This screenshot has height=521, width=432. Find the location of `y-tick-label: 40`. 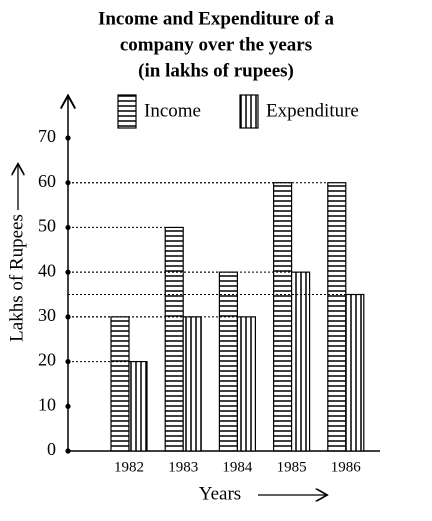

y-tick-label: 40 is located at coordinates (47, 270).